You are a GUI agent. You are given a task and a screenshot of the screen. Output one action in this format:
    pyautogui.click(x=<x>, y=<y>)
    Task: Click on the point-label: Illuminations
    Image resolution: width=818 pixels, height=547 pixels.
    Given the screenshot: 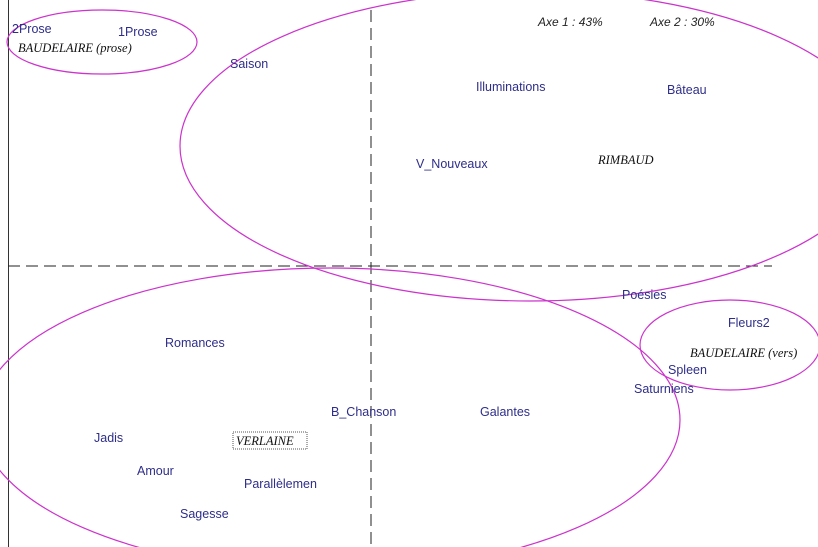 What is the action you would take?
    pyautogui.click(x=510, y=87)
    